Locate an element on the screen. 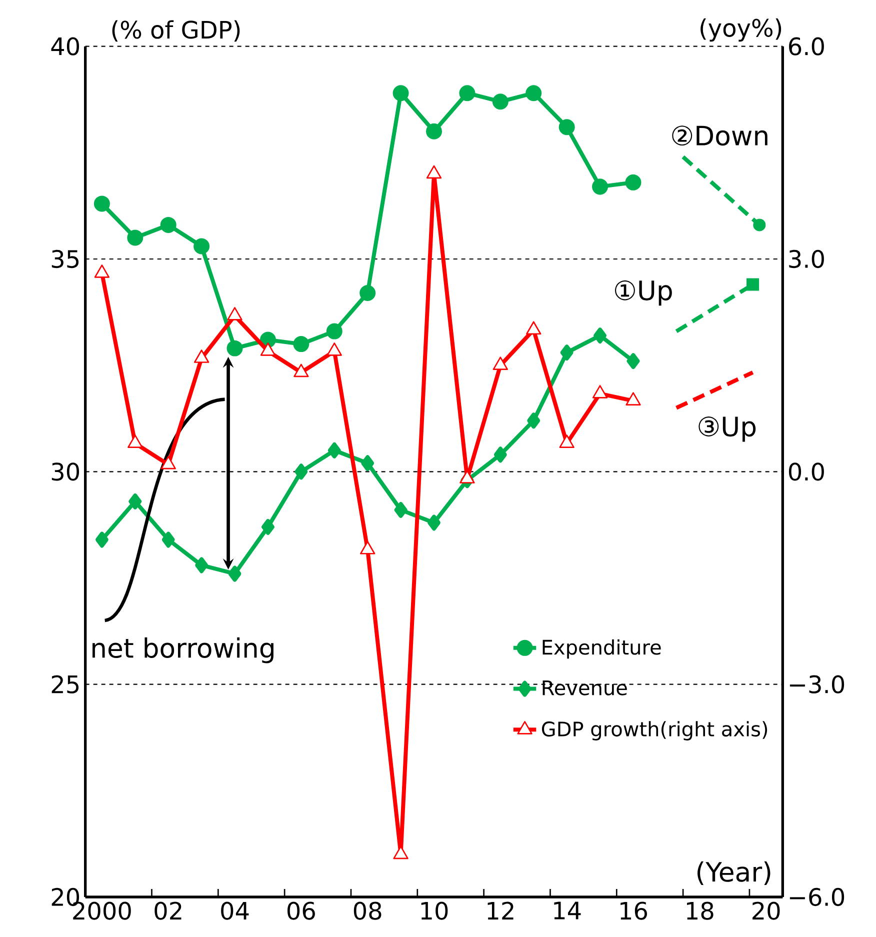 The image size is (876, 937). legend-label: GDP growth(right axis) is located at coordinates (655, 730).